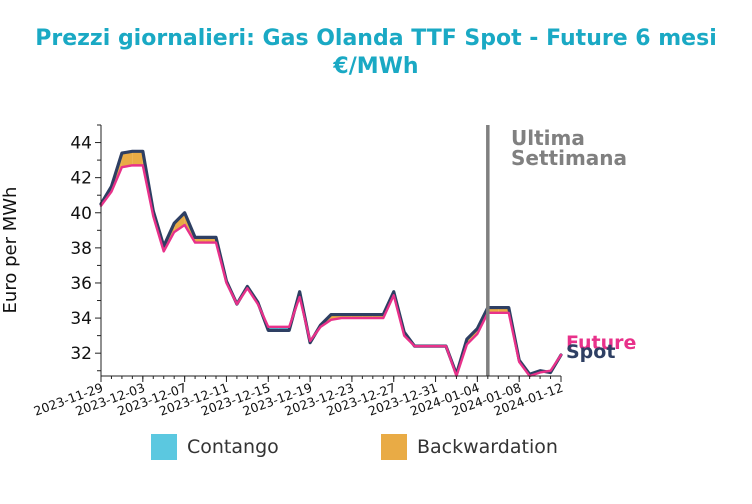 The height and width of the screenshot is (504, 752). I want to click on y-tick-label: 40, so click(81, 214).